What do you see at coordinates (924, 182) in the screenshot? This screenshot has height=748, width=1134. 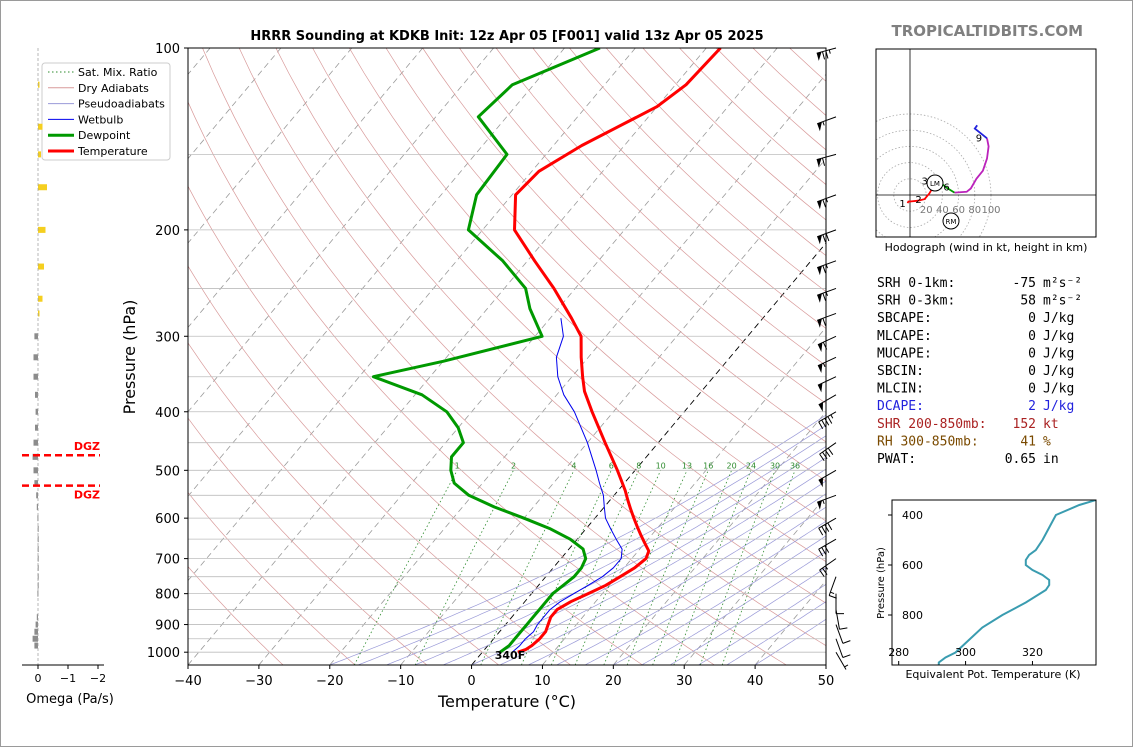 I see `hodo-height-label: 3` at bounding box center [924, 182].